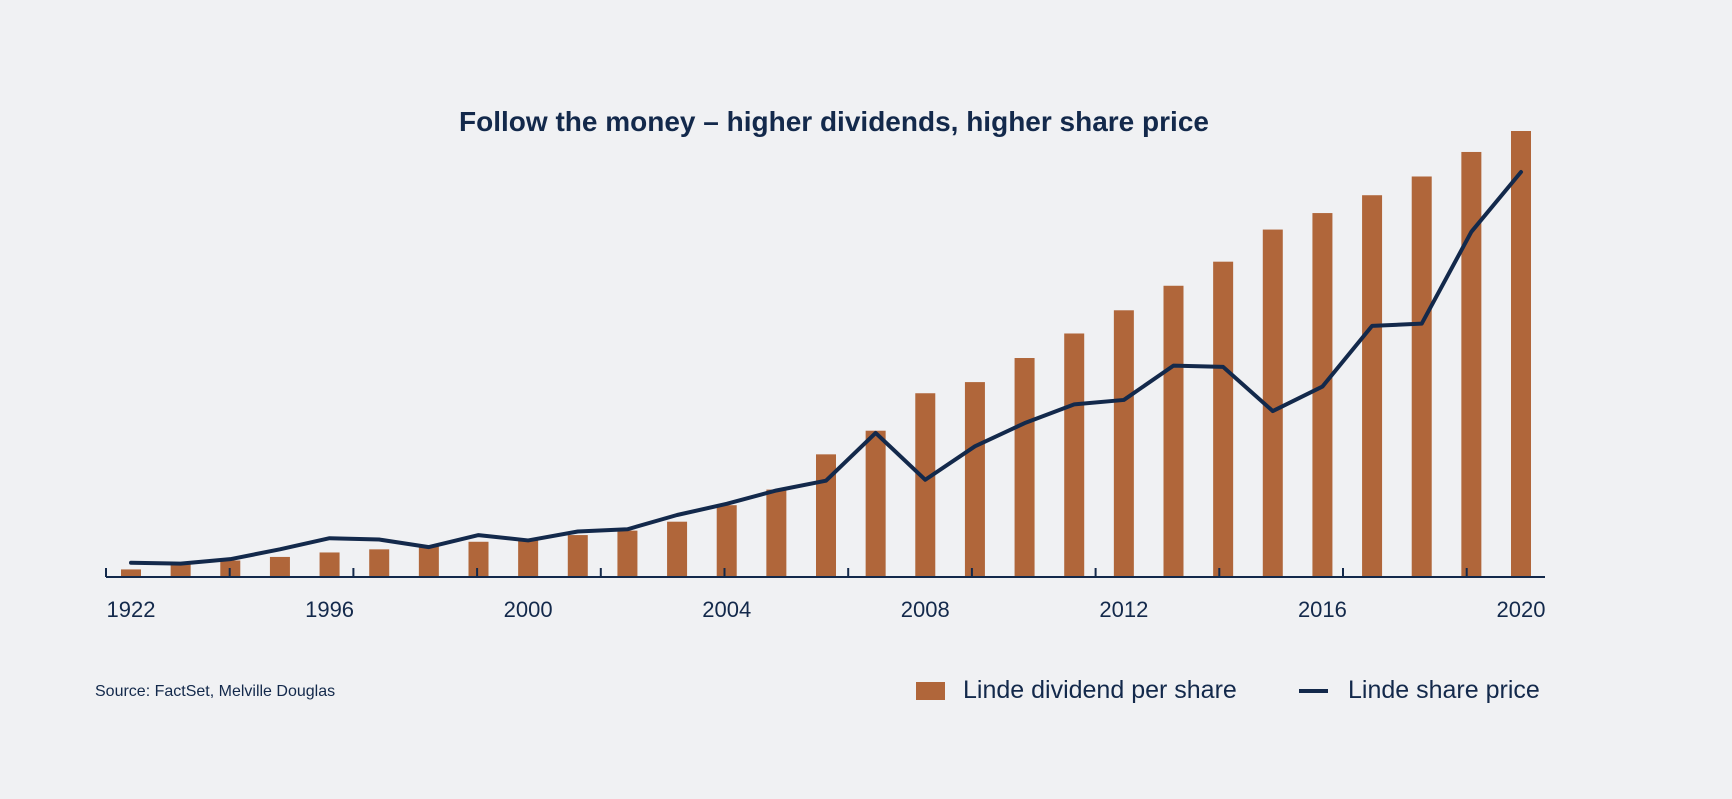 The height and width of the screenshot is (799, 1732). I want to click on bar-2007, so click(875, 503).